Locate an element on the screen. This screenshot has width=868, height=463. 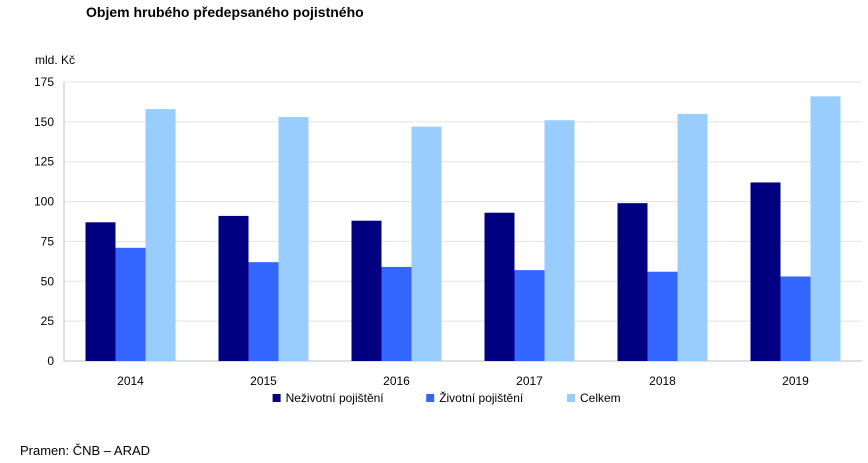
y-axis-unit-label: mld. Kč is located at coordinates (55, 60).